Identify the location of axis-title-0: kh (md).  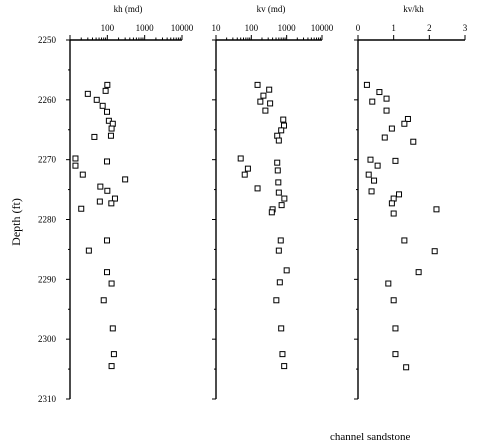
(128, 9).